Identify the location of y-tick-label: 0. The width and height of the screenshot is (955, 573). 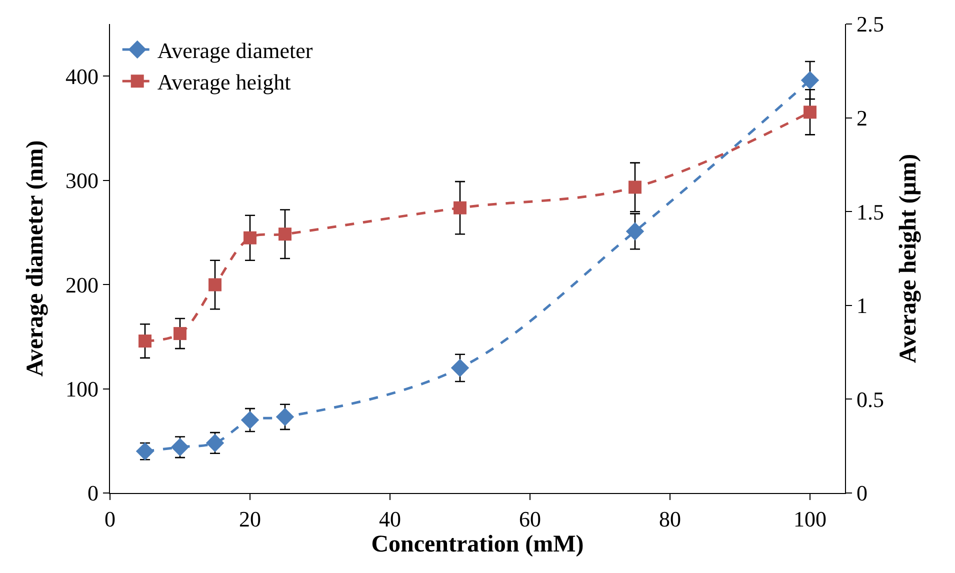
(92, 493).